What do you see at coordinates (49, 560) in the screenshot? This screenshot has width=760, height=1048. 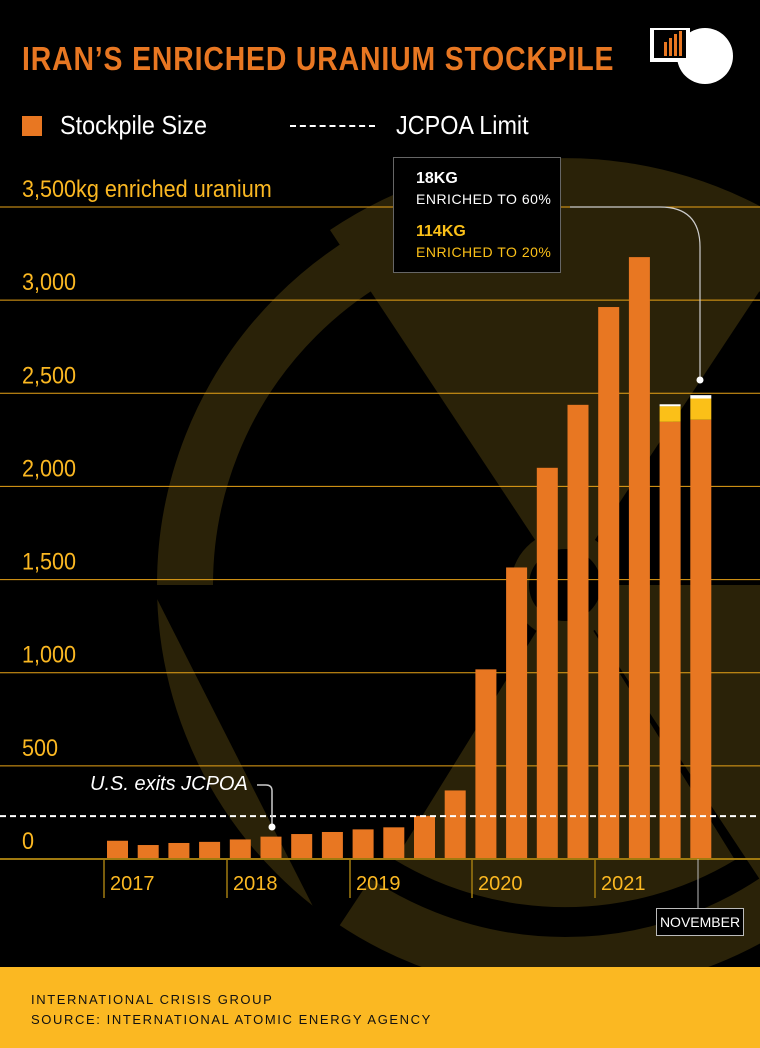 I see `y-tick-label: 1,500` at bounding box center [49, 560].